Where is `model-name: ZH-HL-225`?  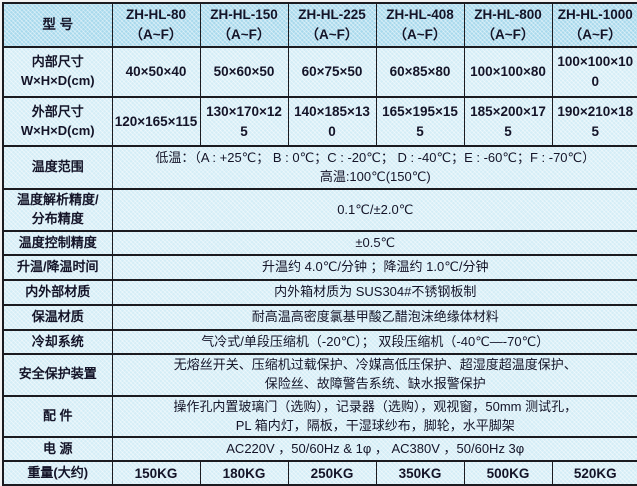 model-name: ZH-HL-225 is located at coordinates (332, 15).